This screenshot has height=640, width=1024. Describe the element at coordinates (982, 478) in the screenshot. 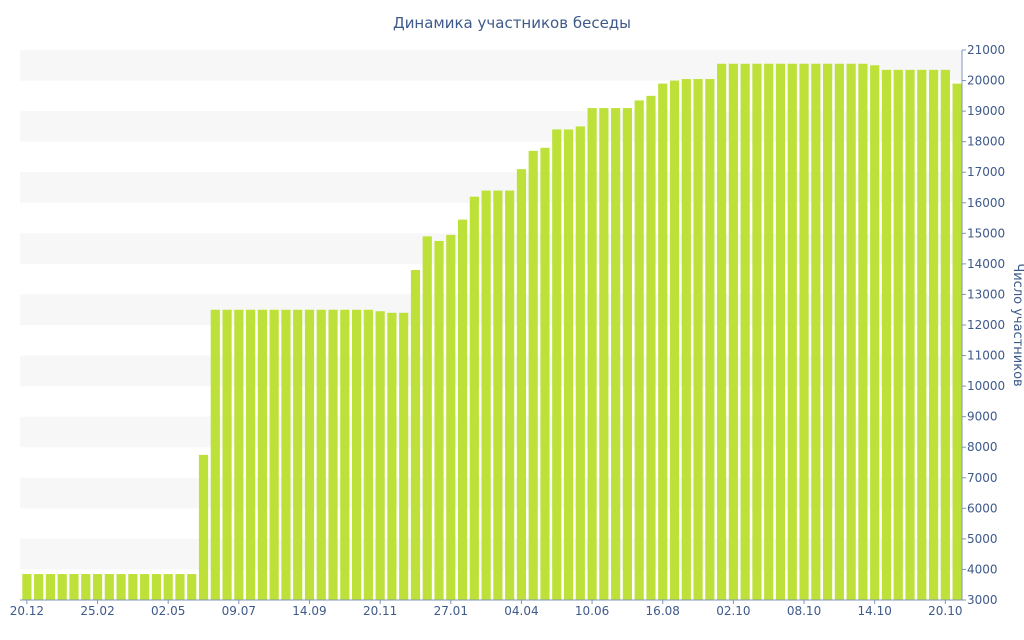

I see `y-tick-label: 7000` at that location.